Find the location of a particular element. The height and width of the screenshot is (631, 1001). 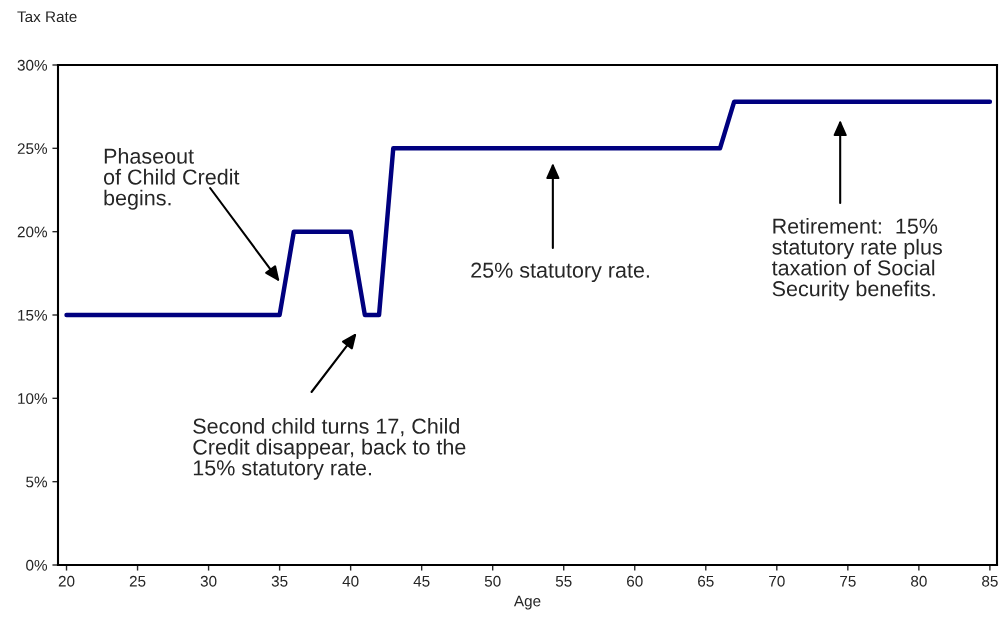

annotation: Second child turns 17, Child Credit disappear, back to the 15% statutory rate. is located at coordinates (329, 449).